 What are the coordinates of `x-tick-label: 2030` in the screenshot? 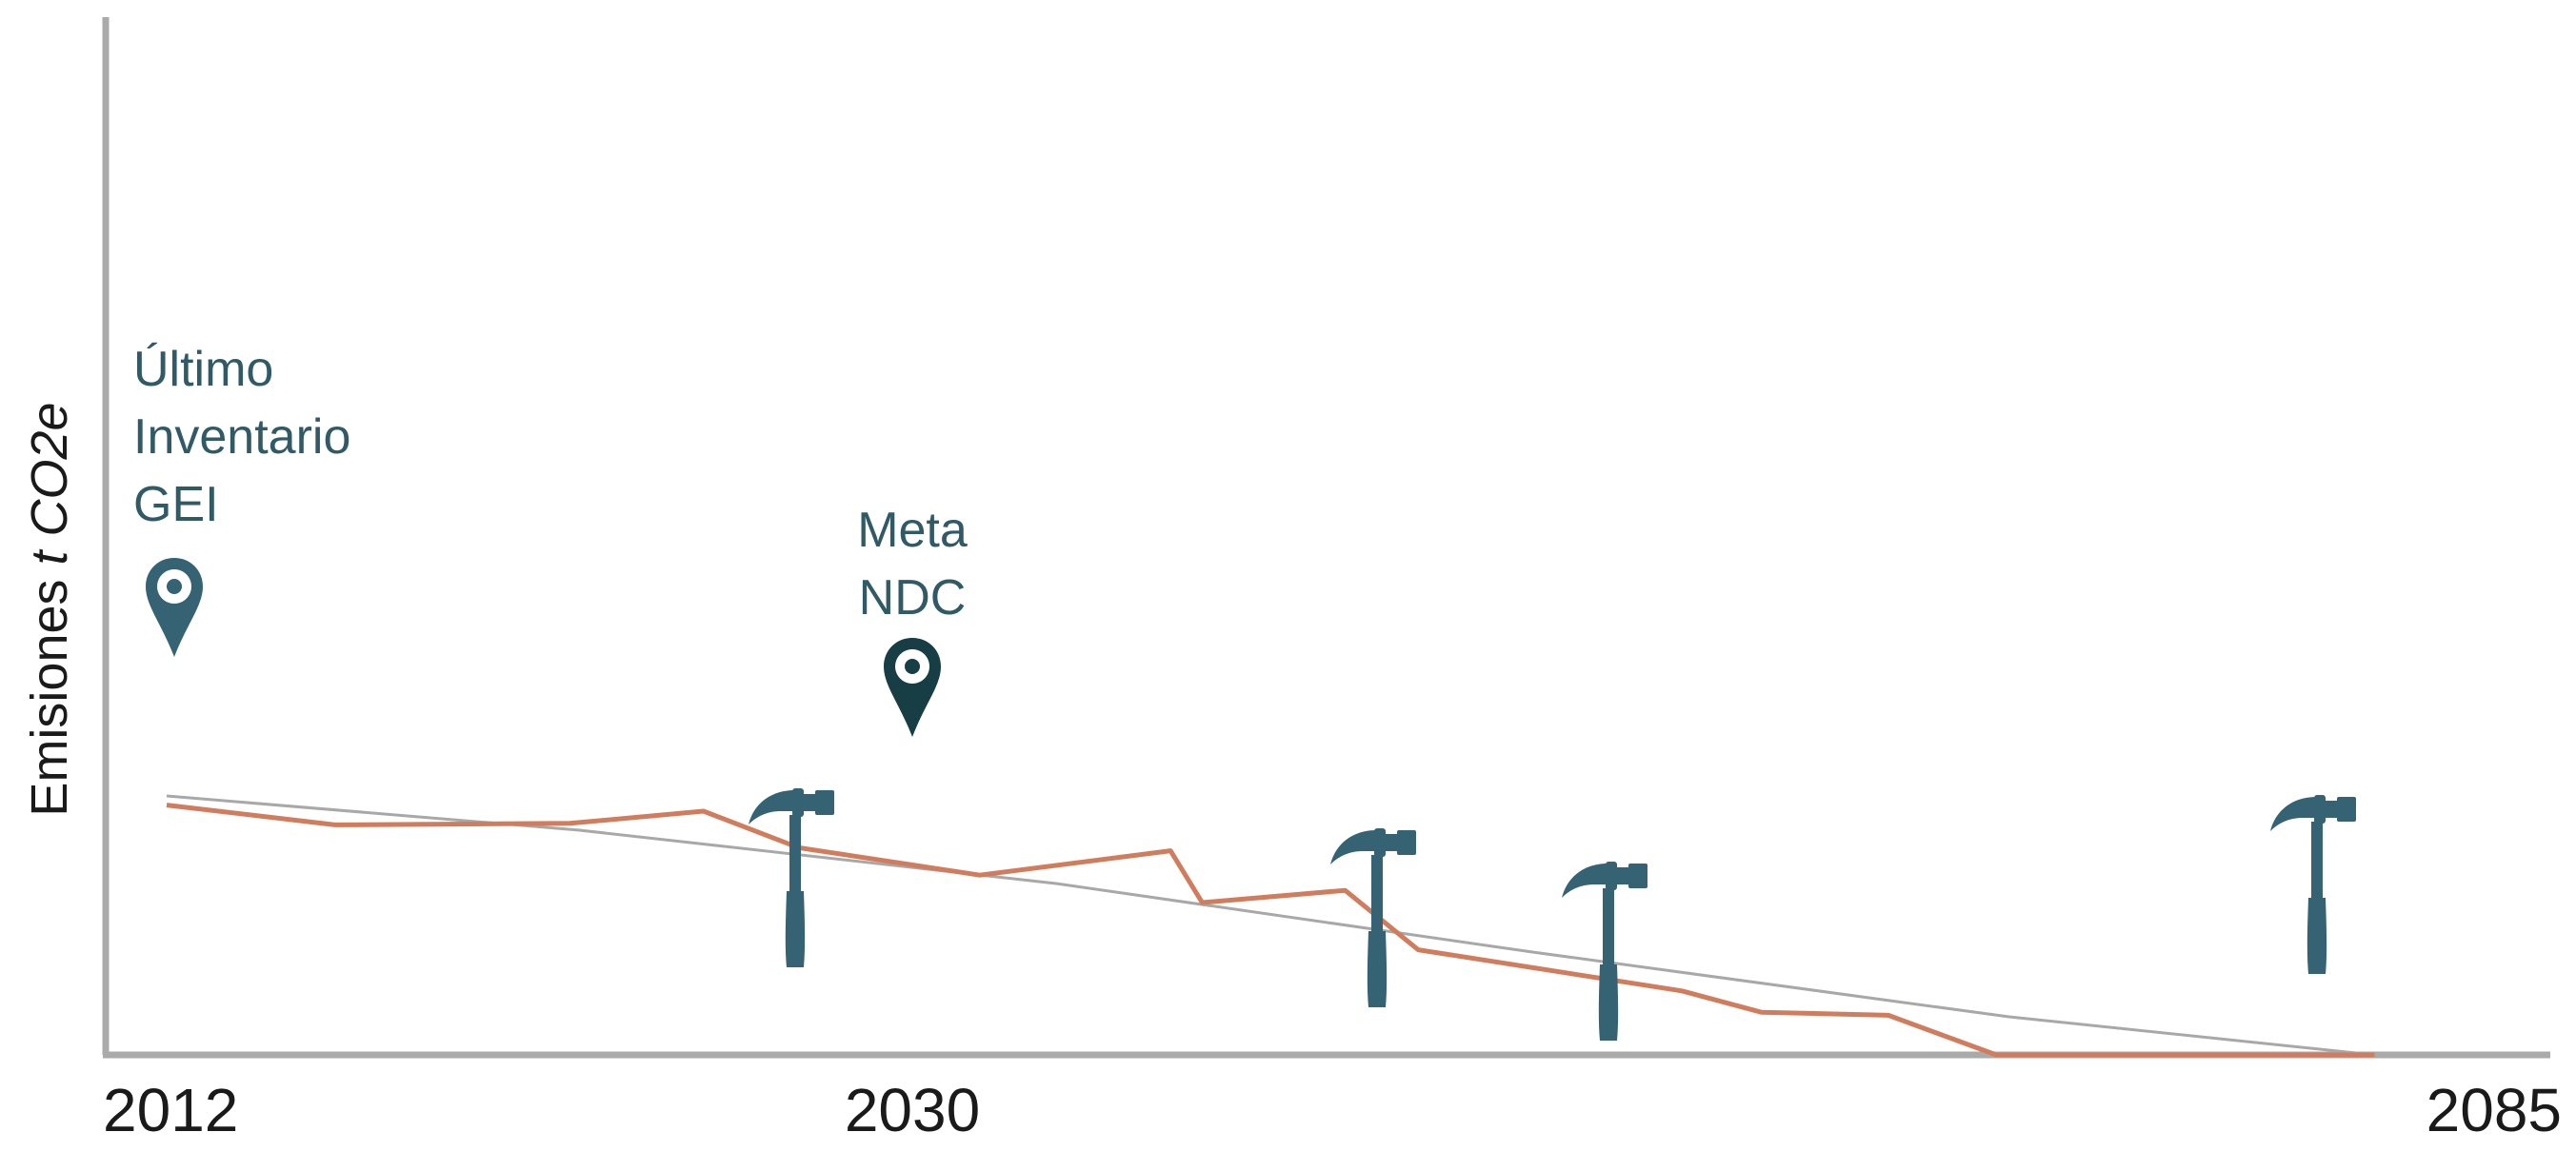 It's located at (912, 1110).